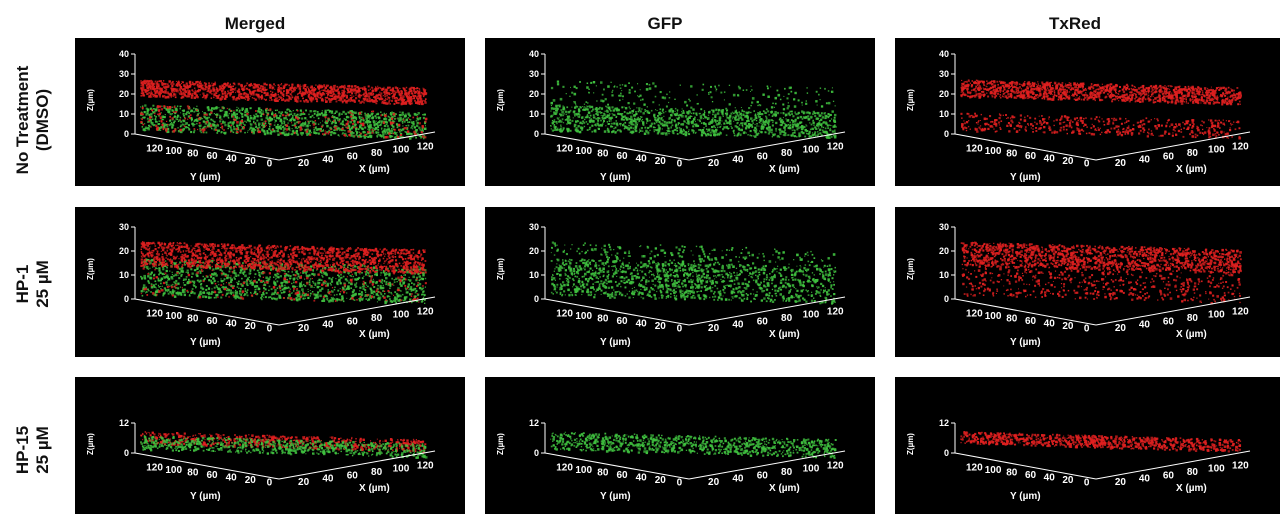  What do you see at coordinates (1075, 24) in the screenshot?
I see `column-header-txred: TxRed` at bounding box center [1075, 24].